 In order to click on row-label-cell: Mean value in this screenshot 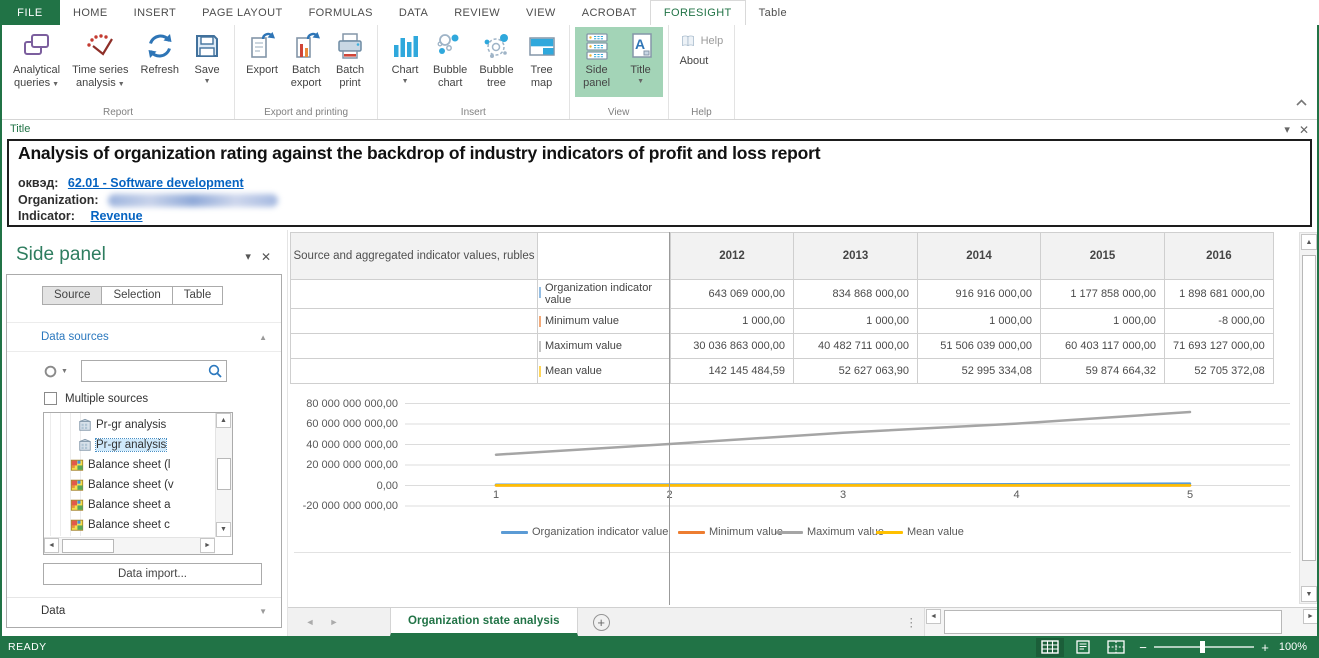, I will do `click(604, 371)`.